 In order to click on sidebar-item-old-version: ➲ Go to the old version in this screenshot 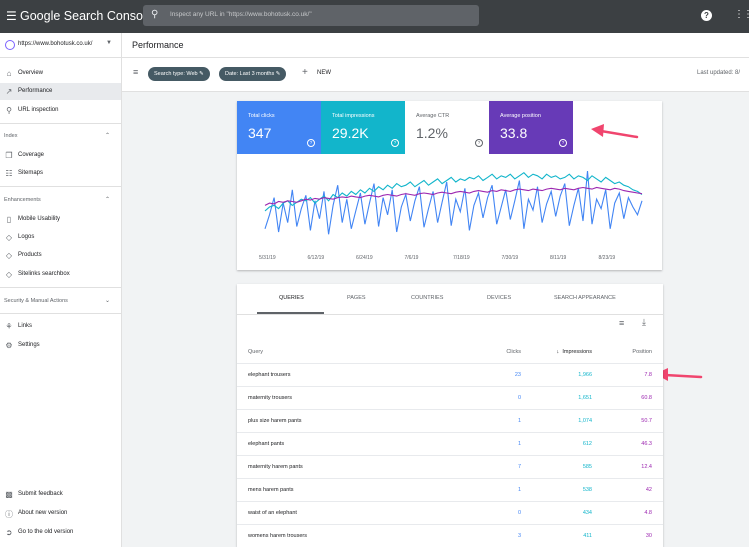, I will do `click(60, 532)`.